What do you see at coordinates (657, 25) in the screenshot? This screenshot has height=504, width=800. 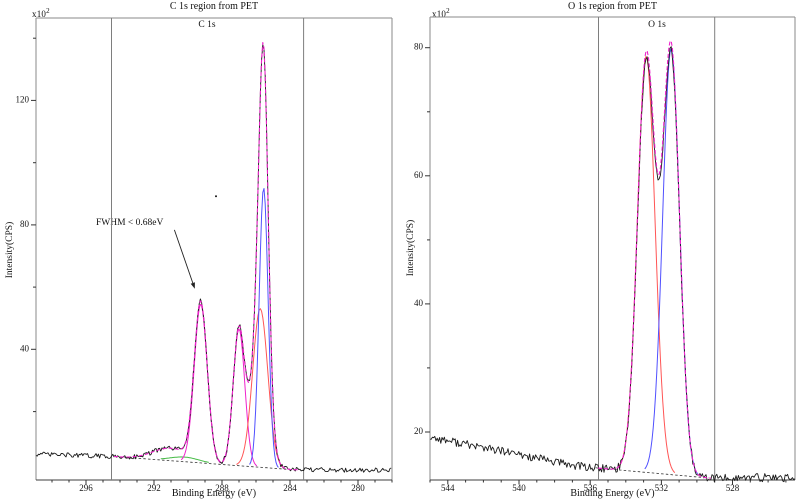 I see `o1s-region-label: O 1s` at bounding box center [657, 25].